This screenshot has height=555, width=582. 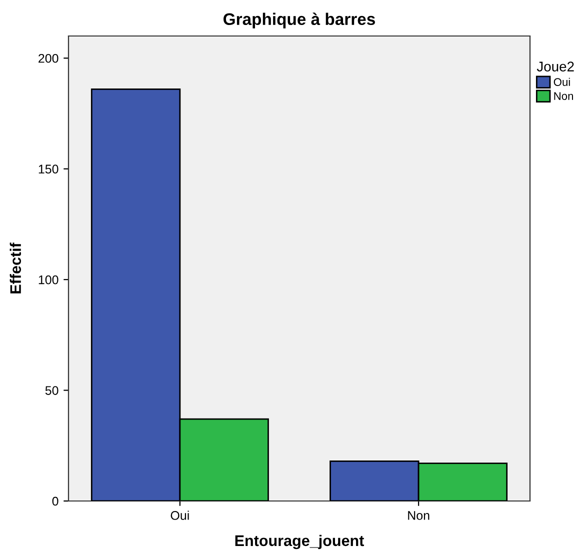 What do you see at coordinates (16, 268) in the screenshot?
I see `y-axis-title: Effectif` at bounding box center [16, 268].